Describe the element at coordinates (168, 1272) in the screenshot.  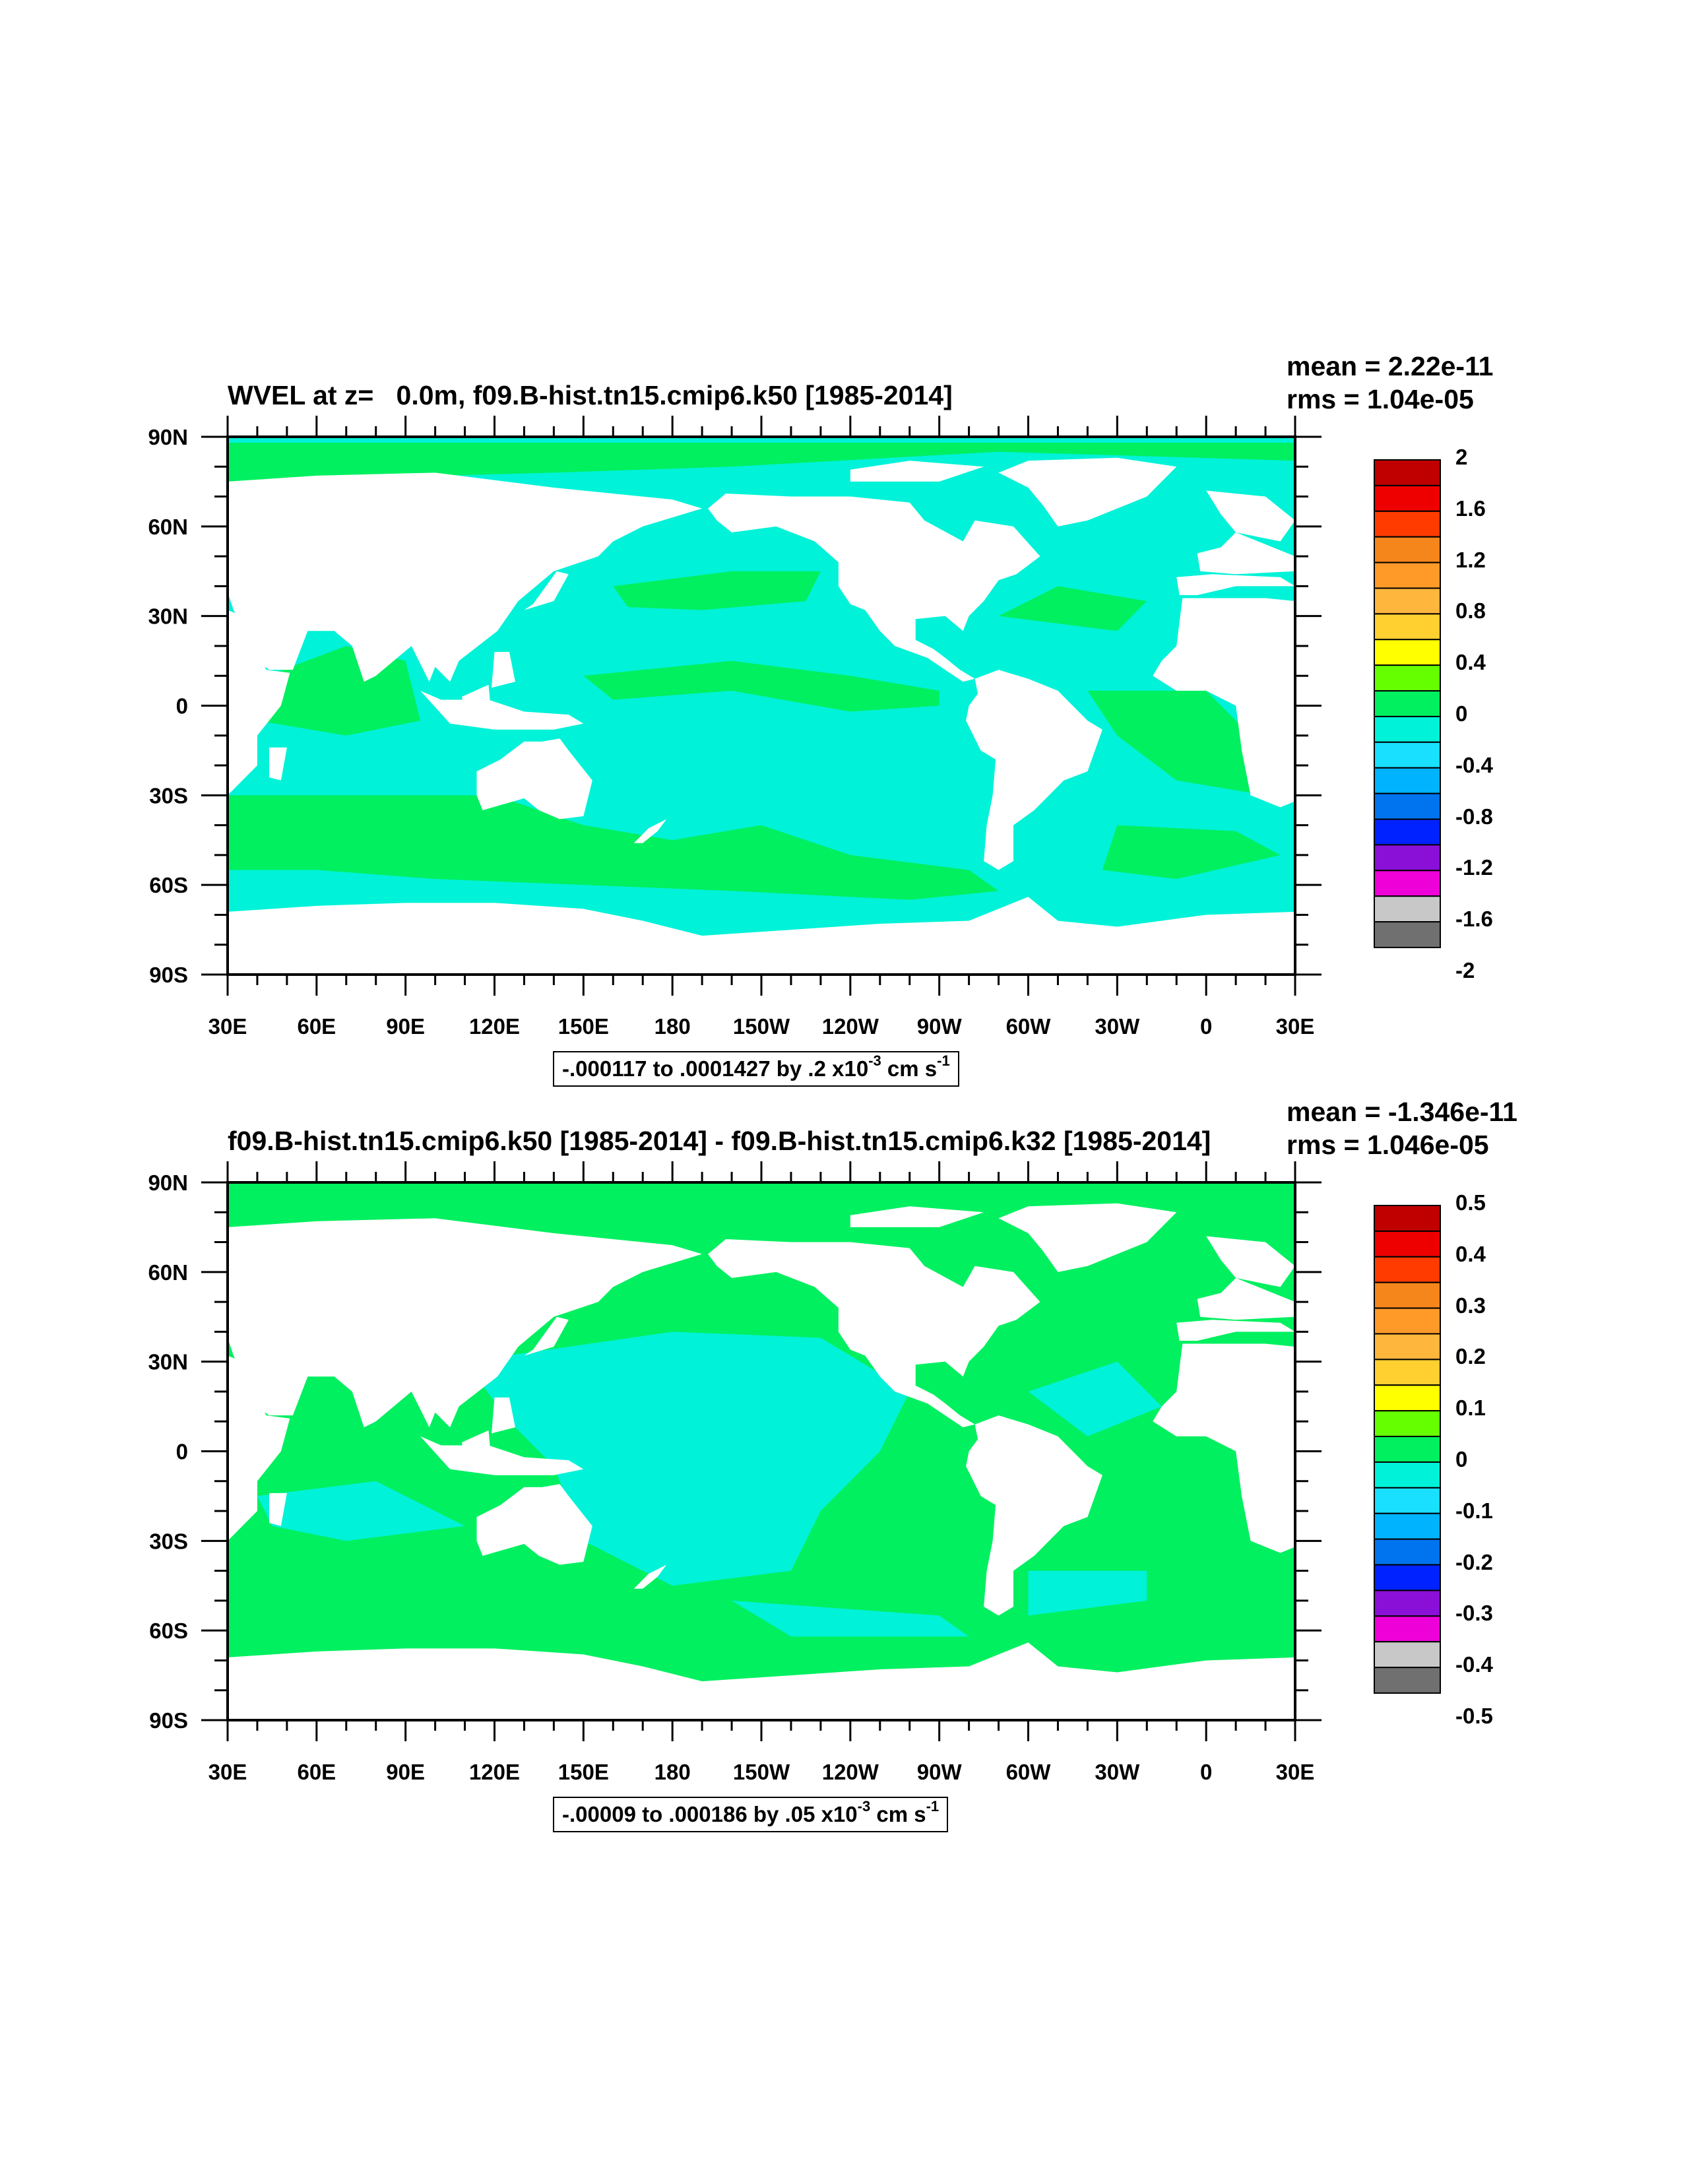
I see `y-tick-label: 60N` at that location.